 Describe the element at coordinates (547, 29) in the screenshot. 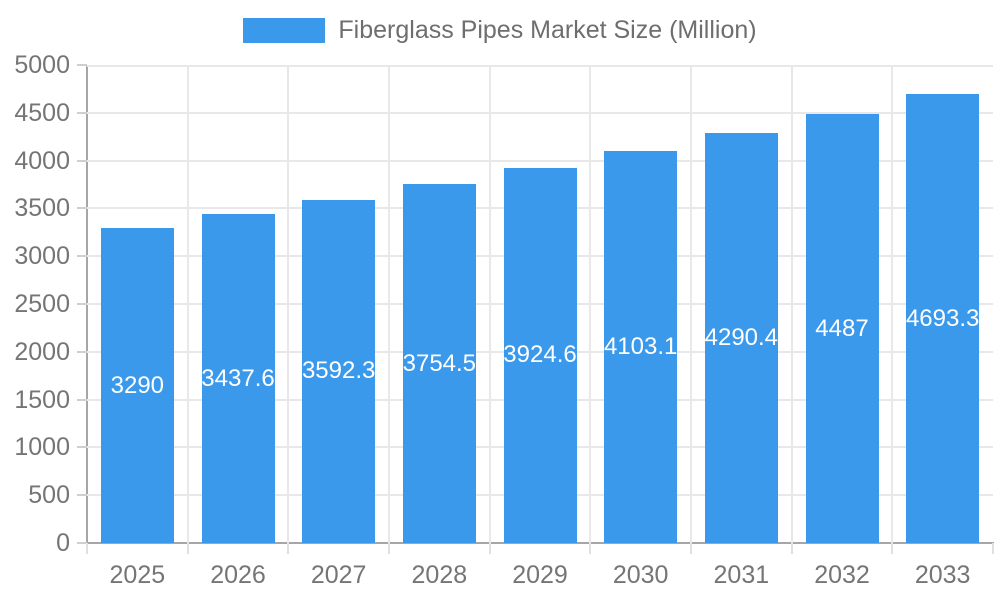

I see `legend-label: Fiberglass Pipes Market Size (Million)` at that location.